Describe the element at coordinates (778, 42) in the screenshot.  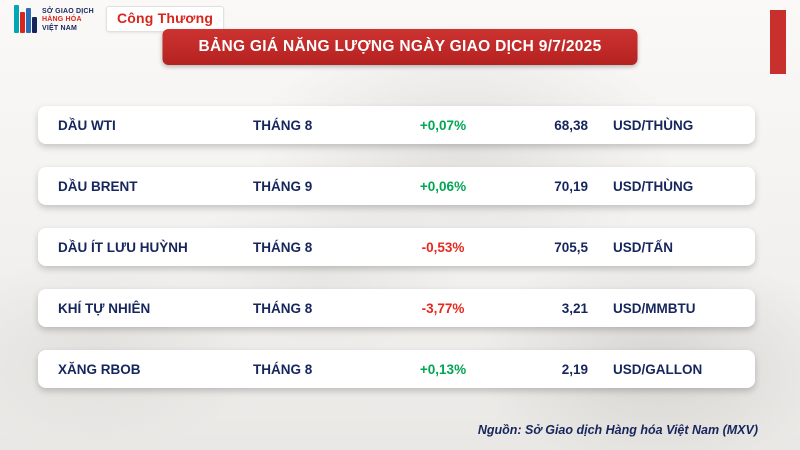
I see `decorative-red-stripe` at that location.